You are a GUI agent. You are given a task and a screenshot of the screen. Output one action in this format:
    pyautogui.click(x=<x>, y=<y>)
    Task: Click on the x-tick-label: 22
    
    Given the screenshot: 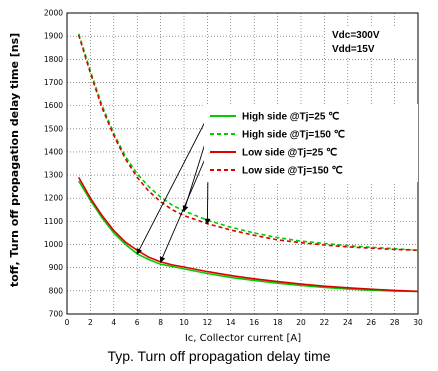 What is the action you would take?
    pyautogui.click(x=325, y=322)
    